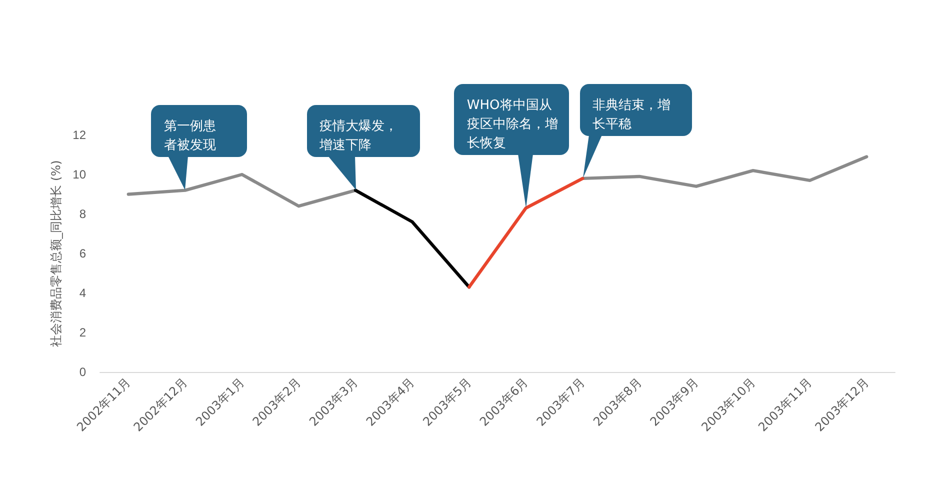 Image resolution: width=930 pixels, height=481 pixels. What do you see at coordinates (191, 137) in the screenshot?
I see `annotation: 第一例患者被发现` at bounding box center [191, 137].